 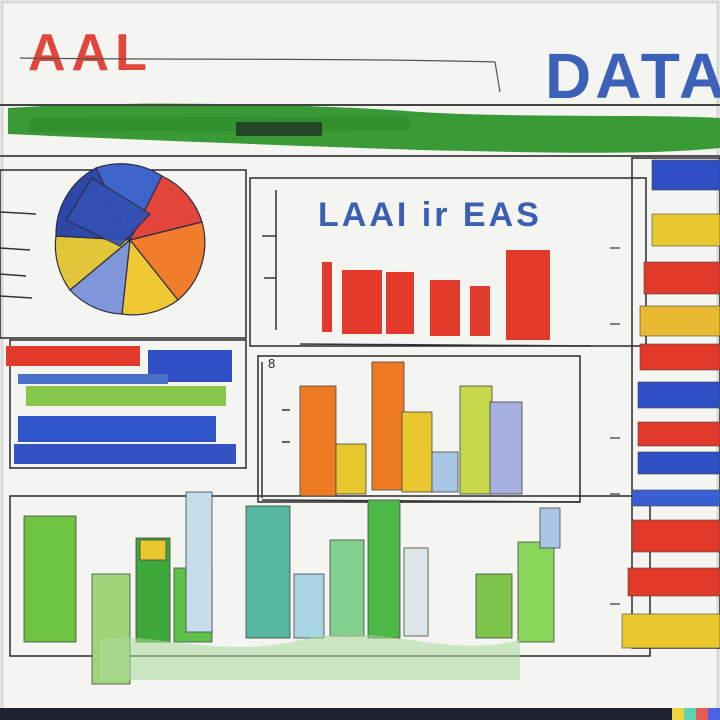 I want to click on pie-slice-red-right, so click(x=165, y=208).